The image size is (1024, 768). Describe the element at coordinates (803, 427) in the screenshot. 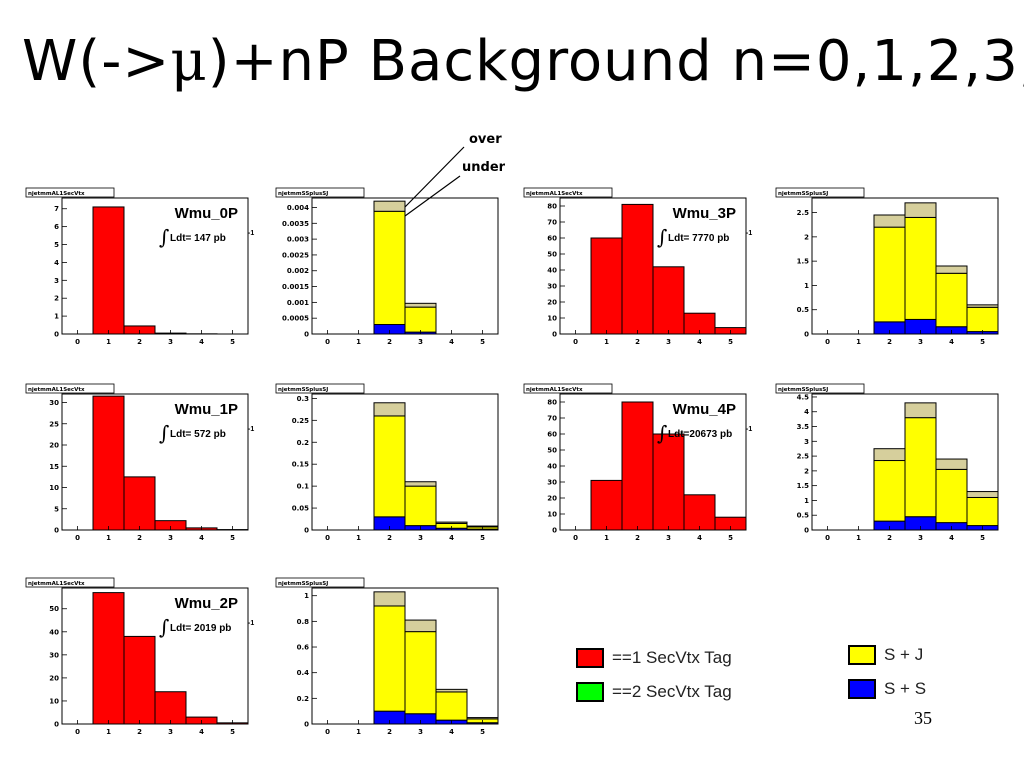

I see `y-tick-label: 3.5` at that location.